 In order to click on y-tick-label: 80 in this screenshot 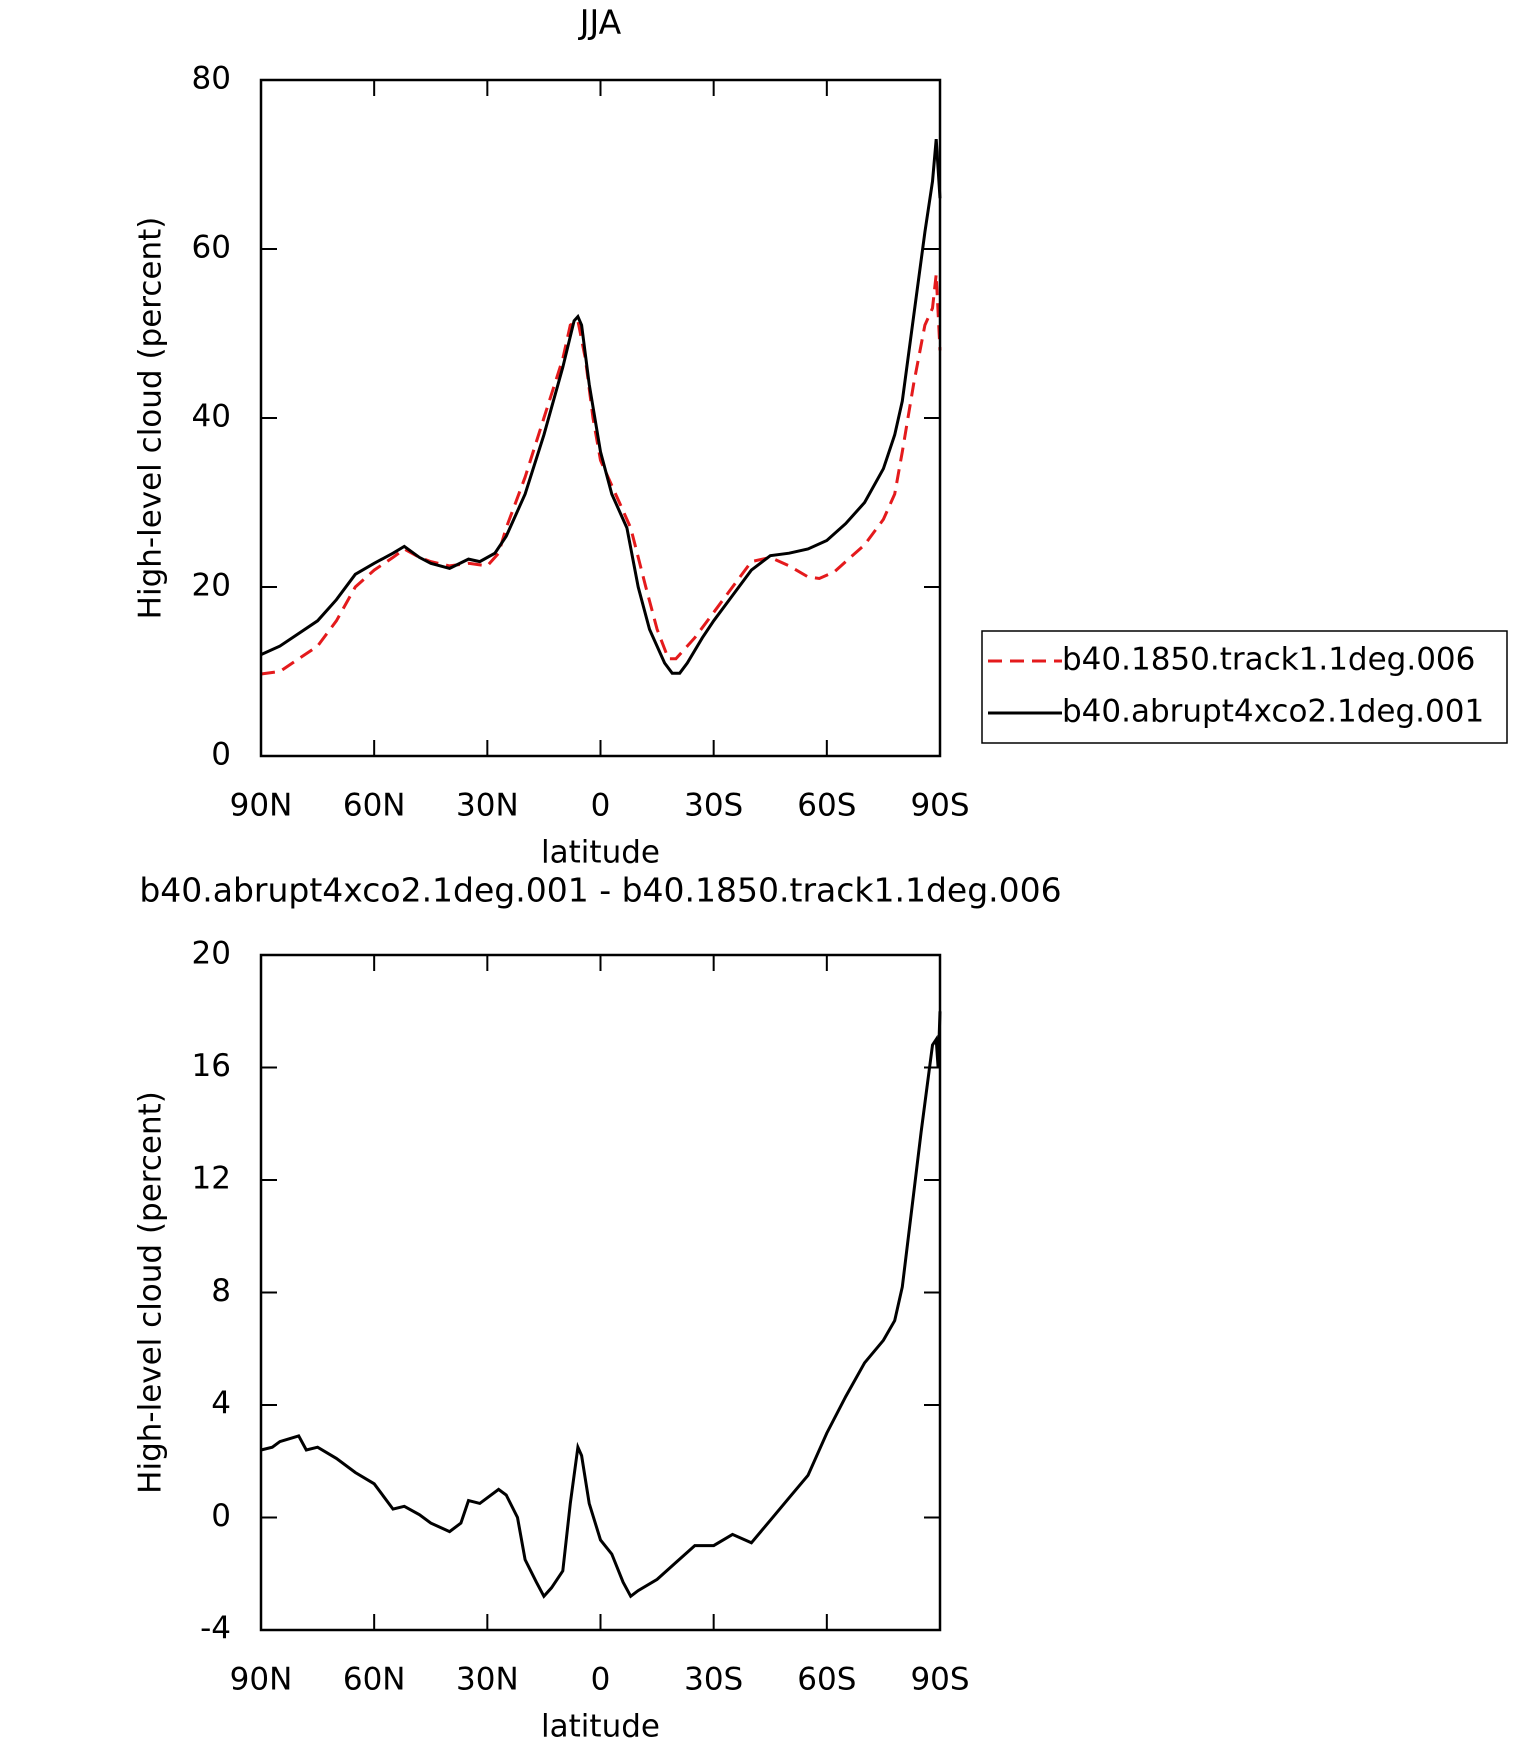, I will do `click(211, 79)`.